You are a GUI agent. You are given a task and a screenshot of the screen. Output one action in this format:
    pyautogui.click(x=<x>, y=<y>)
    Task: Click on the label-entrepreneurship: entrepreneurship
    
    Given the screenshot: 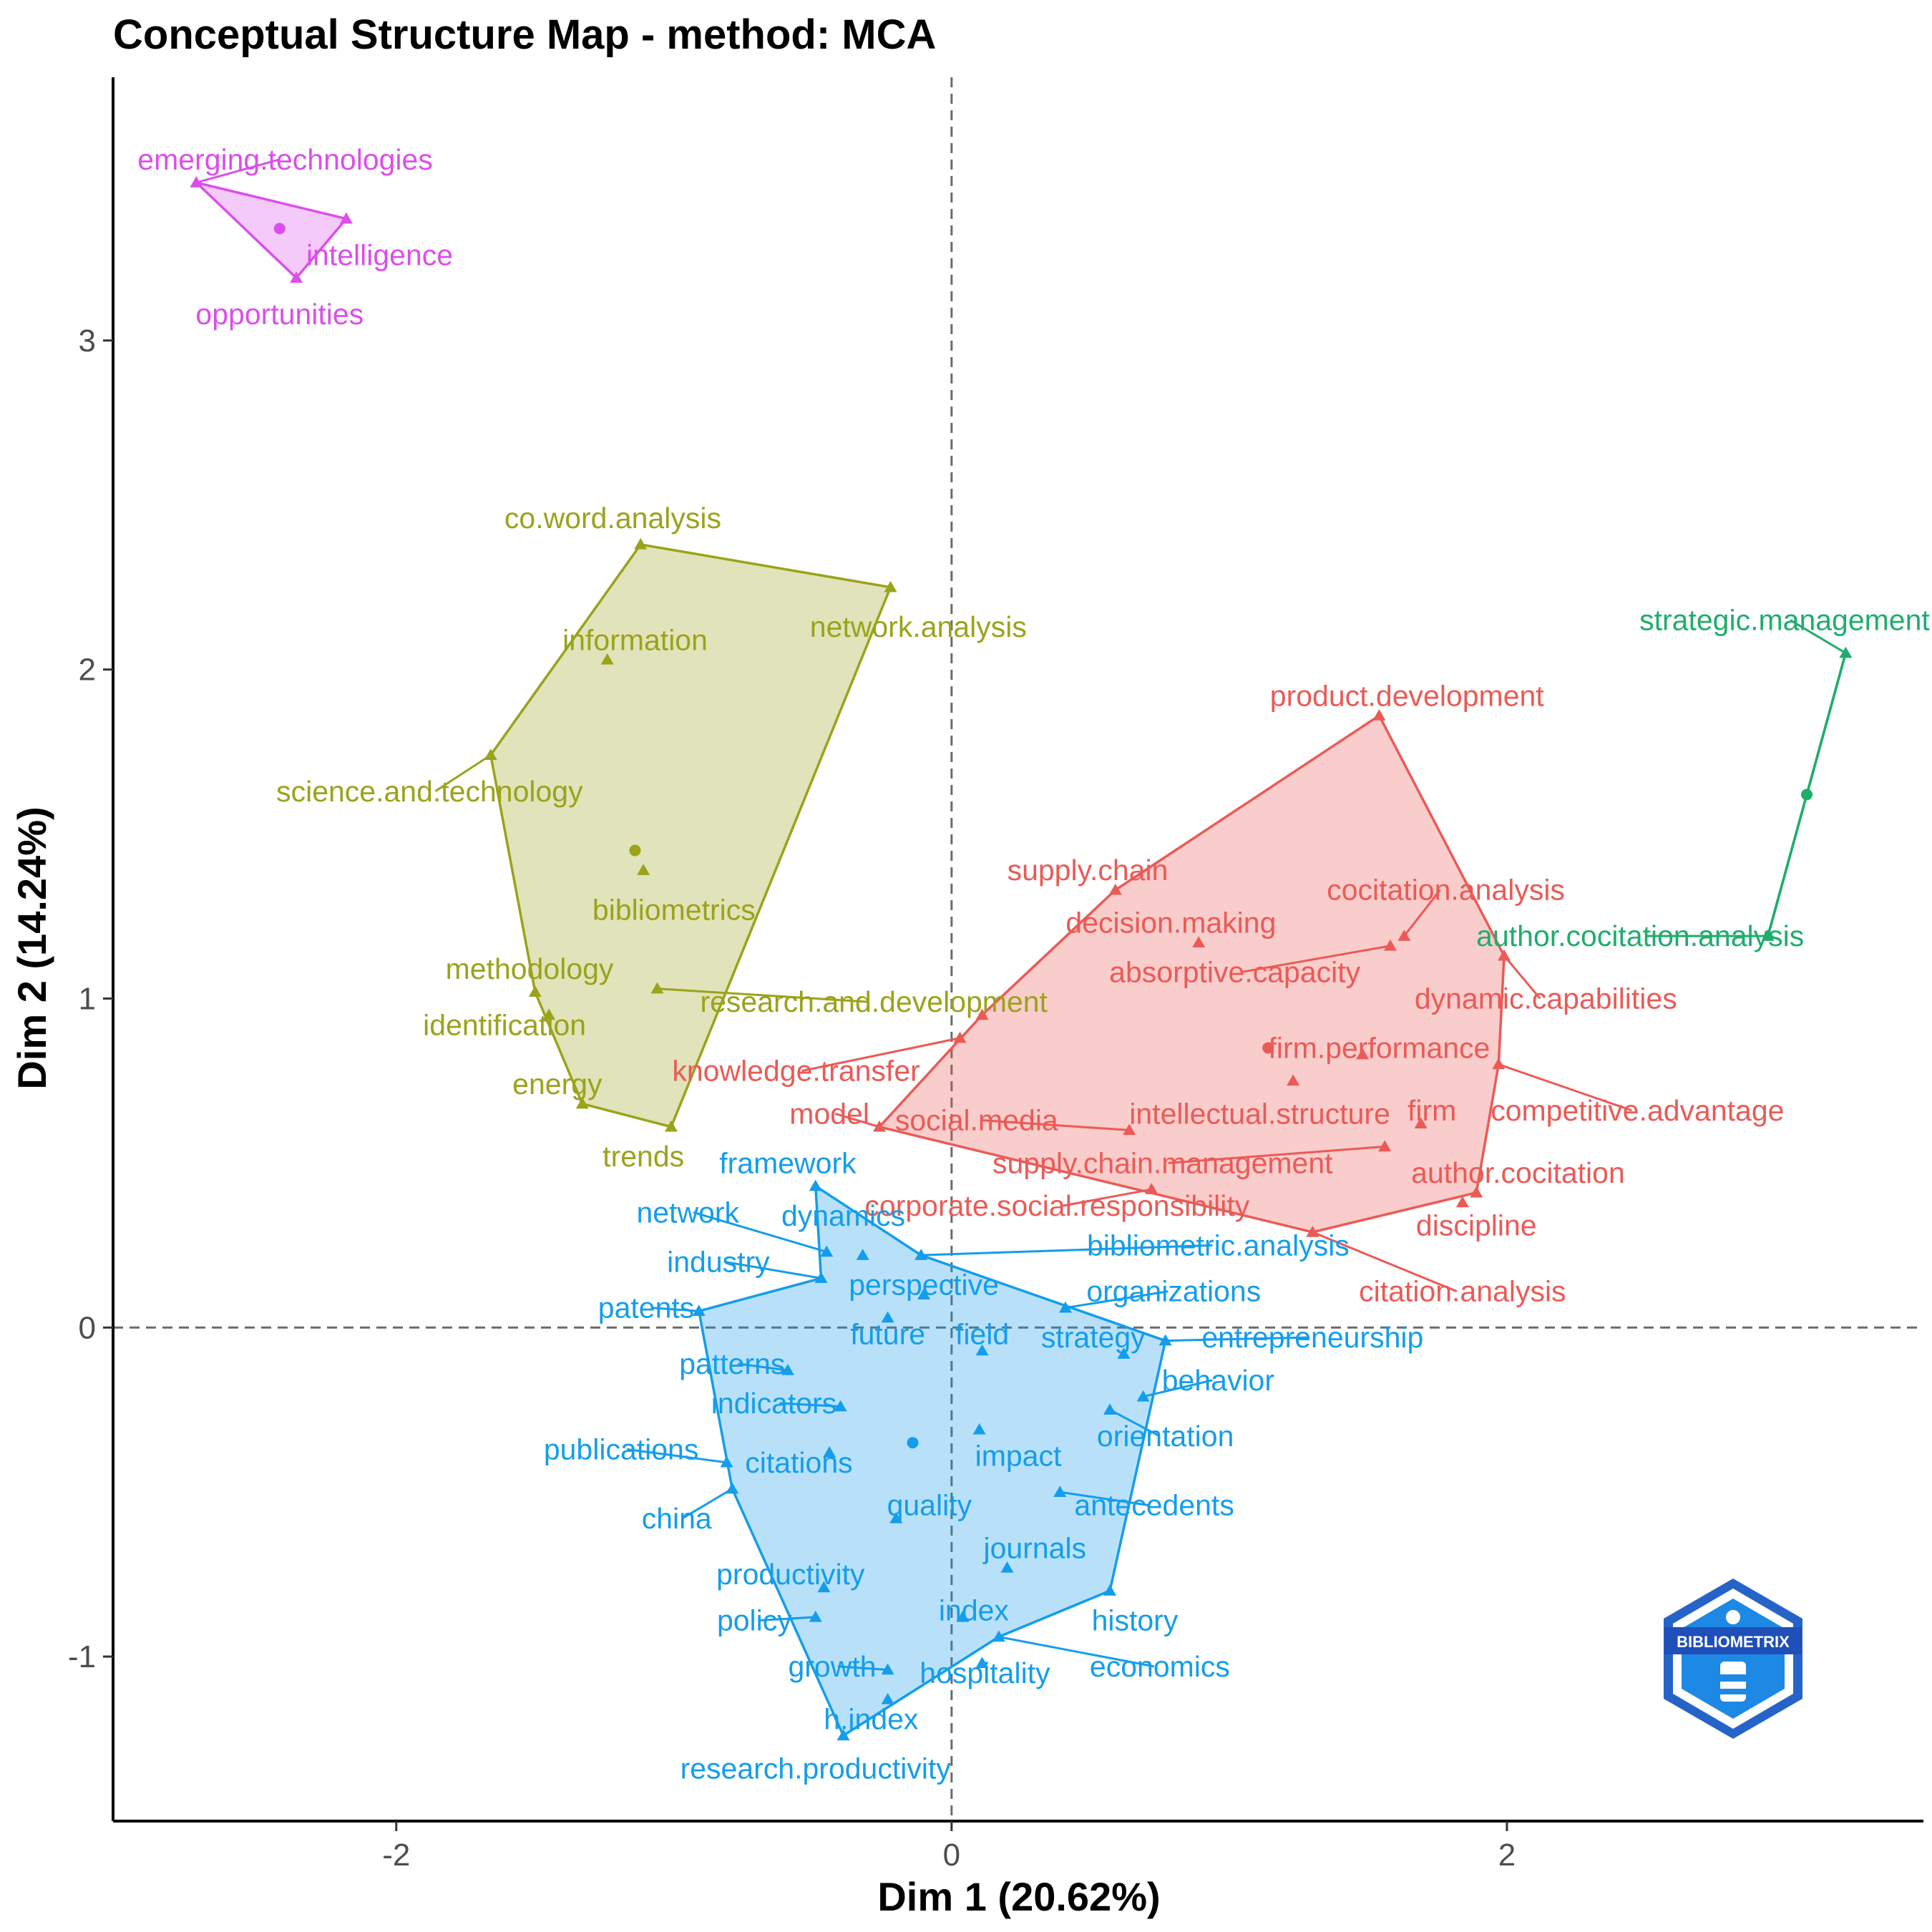 What is the action you would take?
    pyautogui.click(x=1312, y=1337)
    